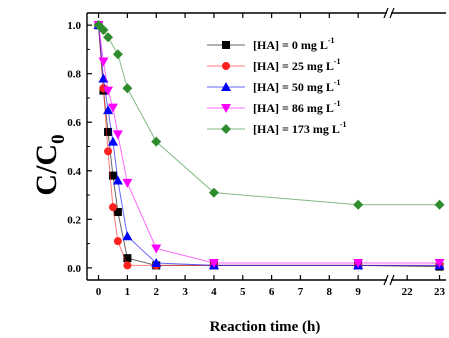  Describe the element at coordinates (297, 65) in the screenshot. I see `legend-label: [HA] = 25 mg L-1` at that location.